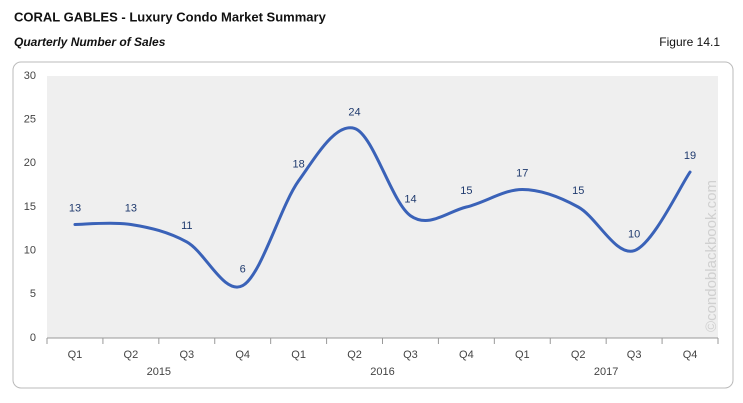 The image size is (743, 403). I want to click on data-label: 24, so click(354, 112).